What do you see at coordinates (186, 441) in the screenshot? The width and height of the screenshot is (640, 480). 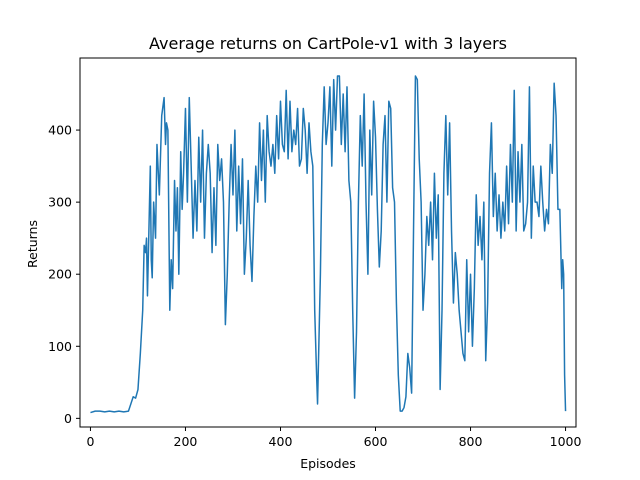 I see `x-tick-label: 200` at bounding box center [186, 441].